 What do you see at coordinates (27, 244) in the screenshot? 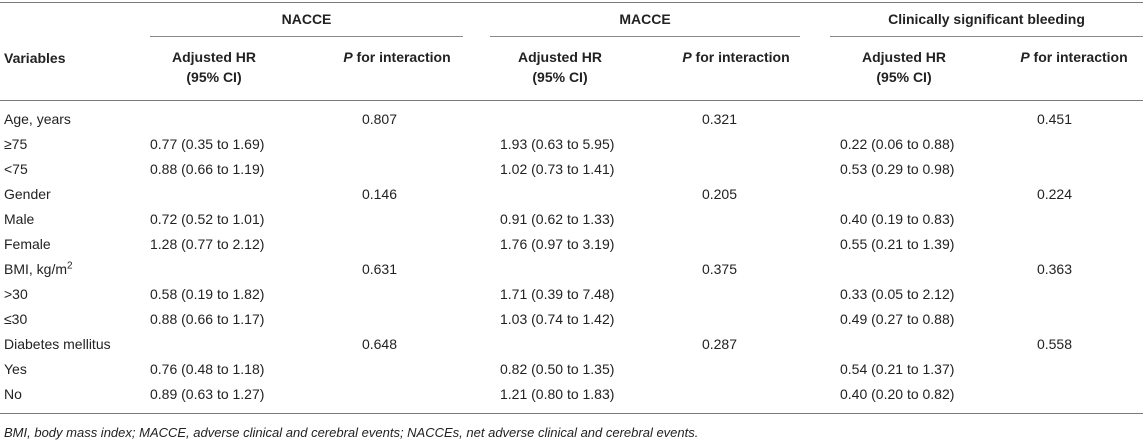
I see `row-label: Female` at bounding box center [27, 244].